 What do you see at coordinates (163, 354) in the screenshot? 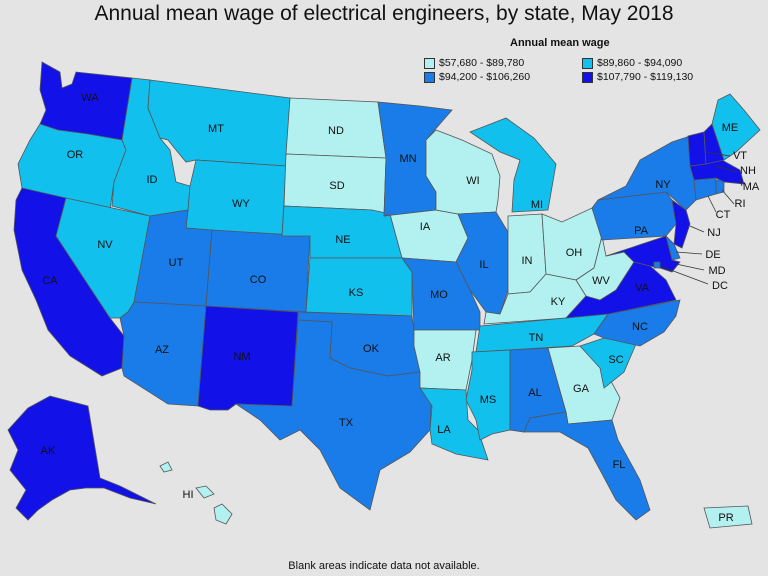
I see `state-AZ` at bounding box center [163, 354].